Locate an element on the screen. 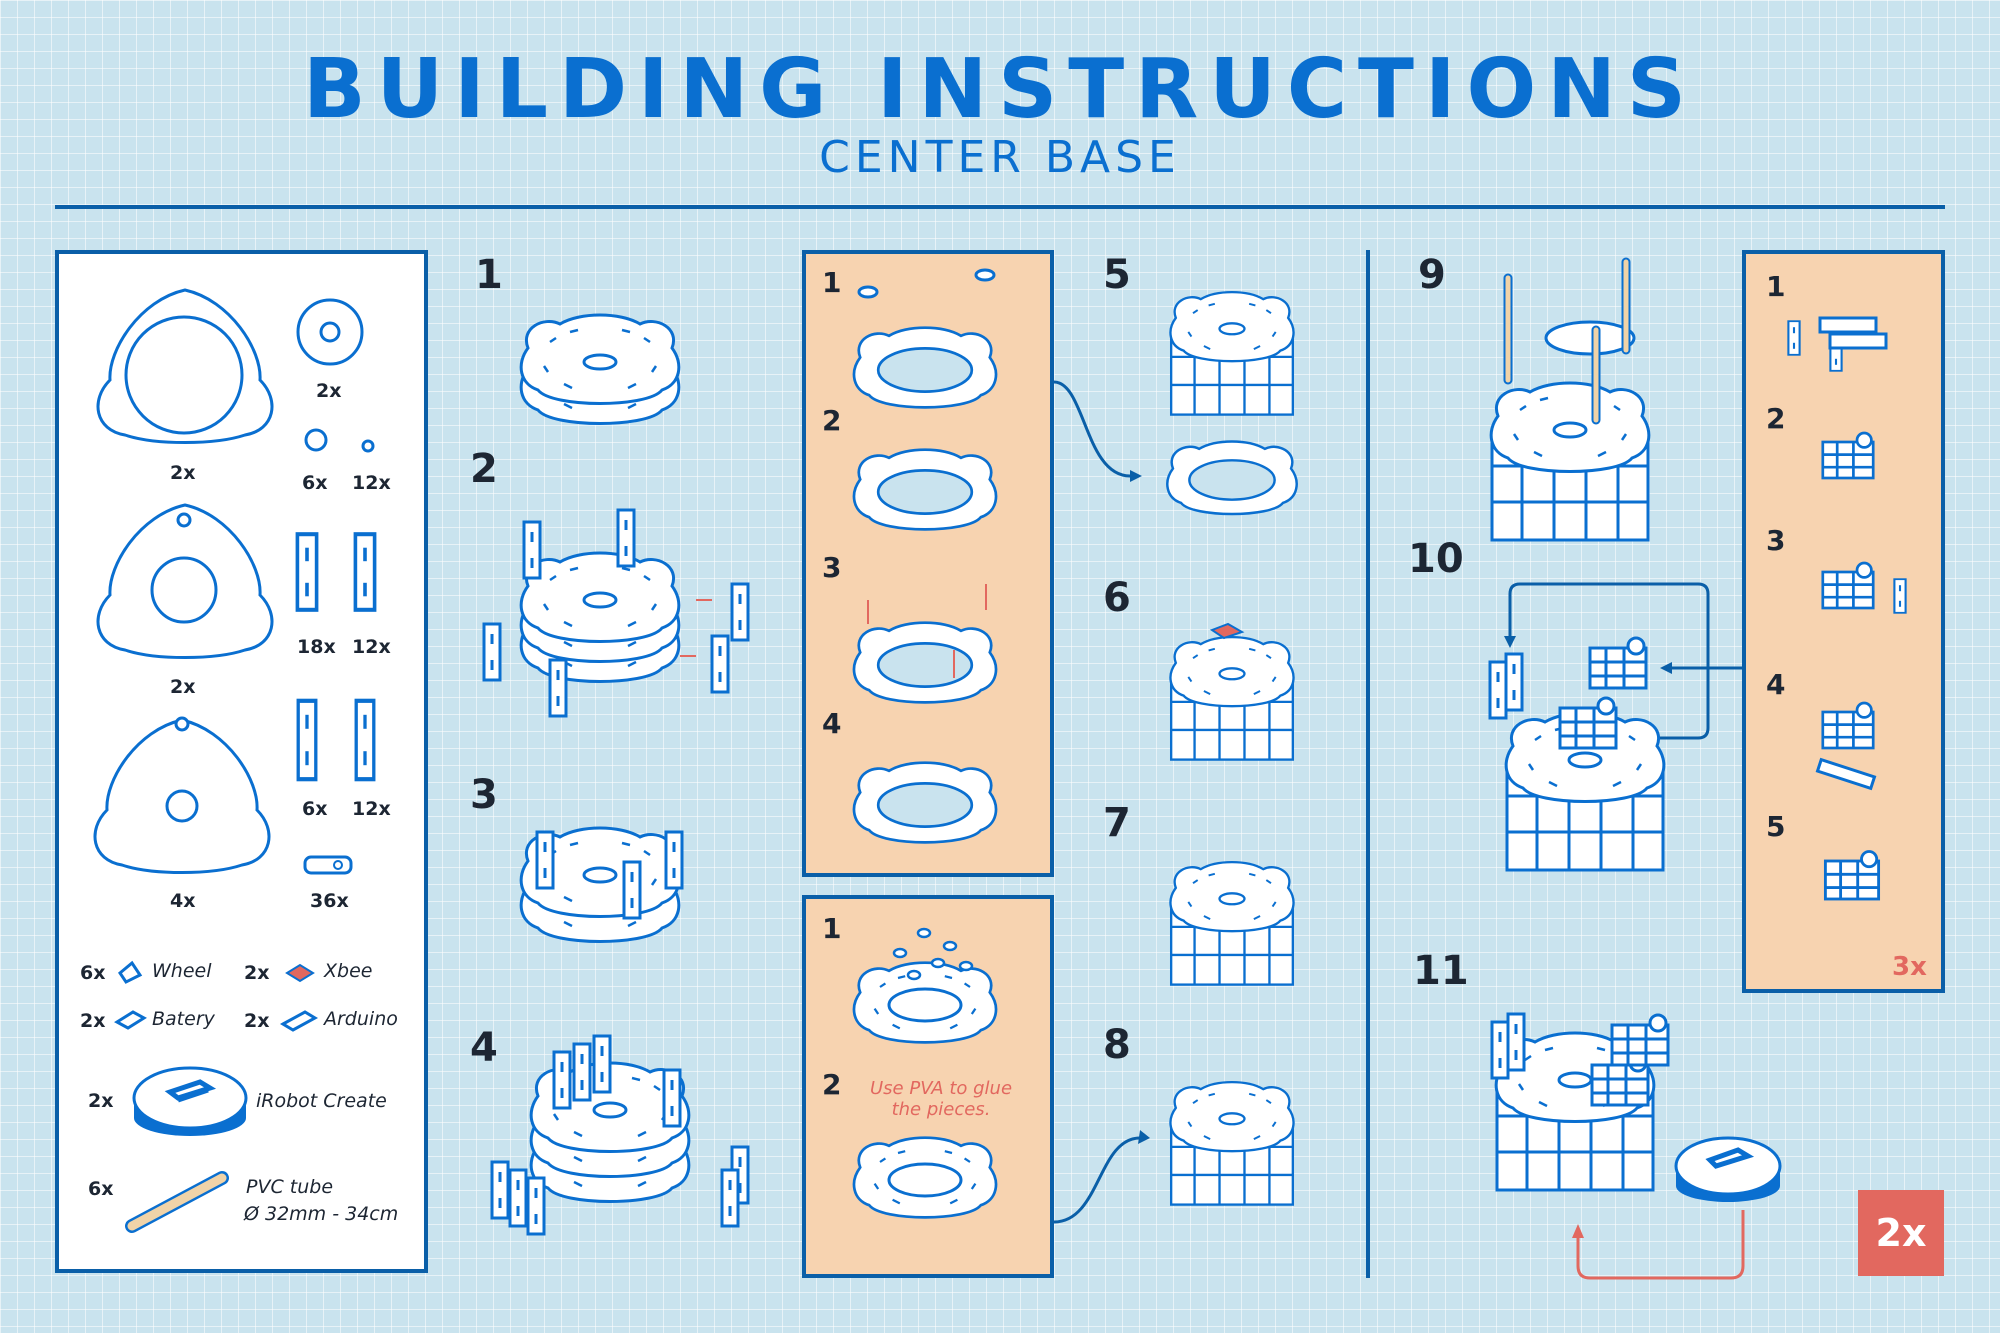 The height and width of the screenshot is (1333, 2000). step-number-2: 2 is located at coordinates (484, 469).